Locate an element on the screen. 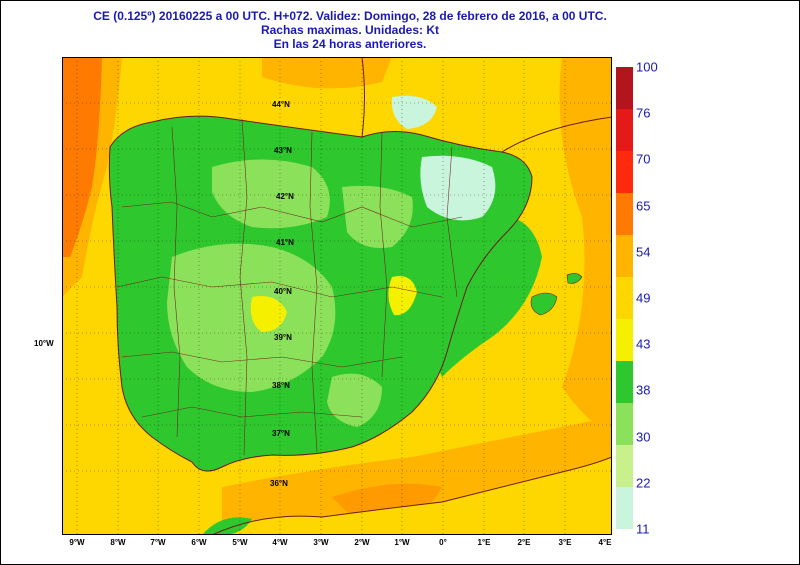 Image resolution: width=800 pixels, height=565 pixels. africa-green is located at coordinates (227, 526).